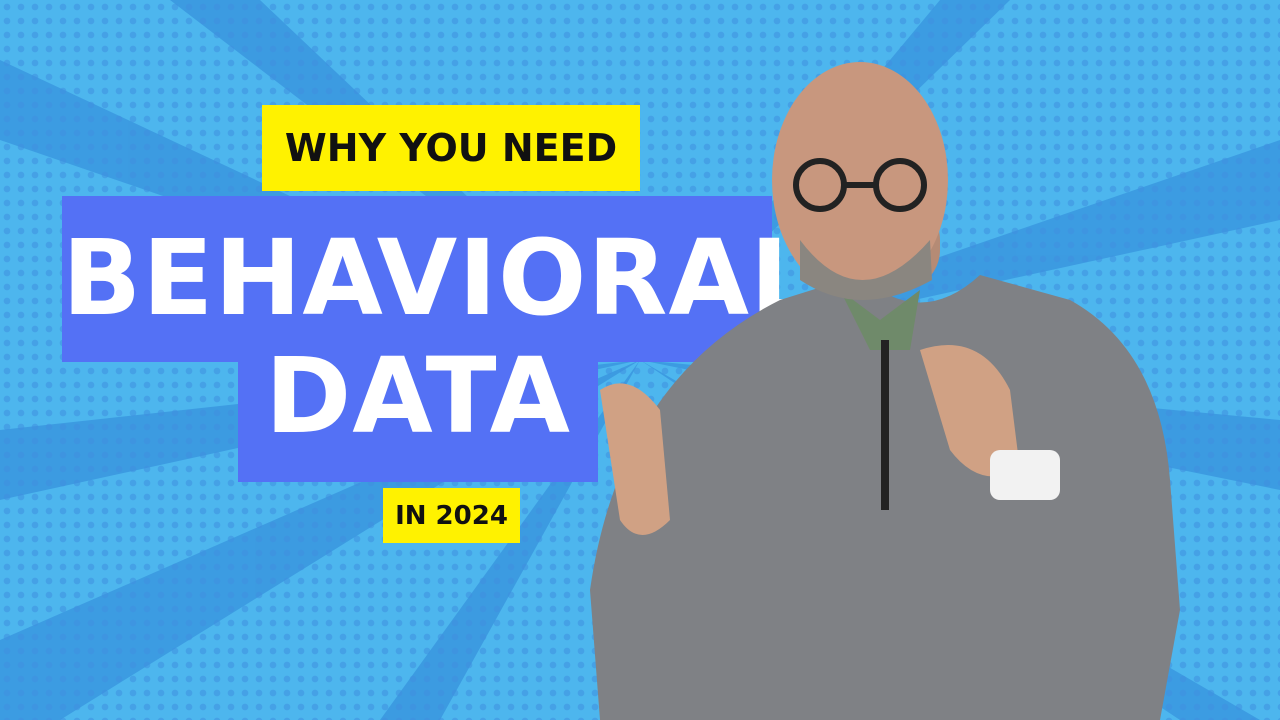 The width and height of the screenshot is (1280, 720). I want to click on beard, so click(866, 270).